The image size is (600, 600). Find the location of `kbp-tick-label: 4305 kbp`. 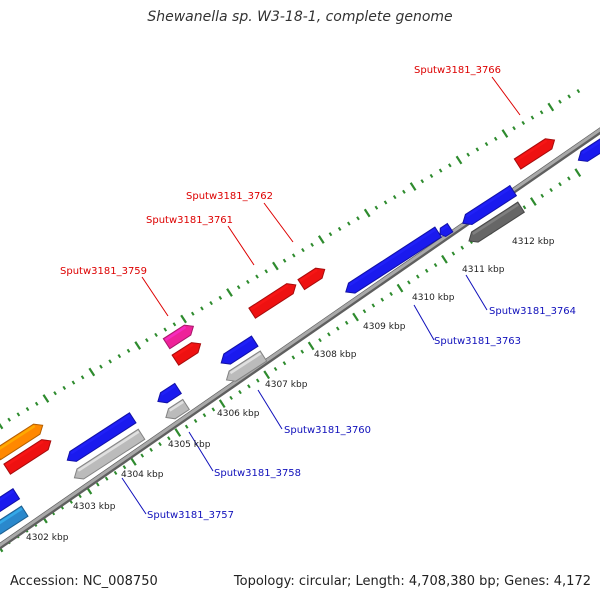

kbp-tick-label: 4305 kbp is located at coordinates (189, 445).